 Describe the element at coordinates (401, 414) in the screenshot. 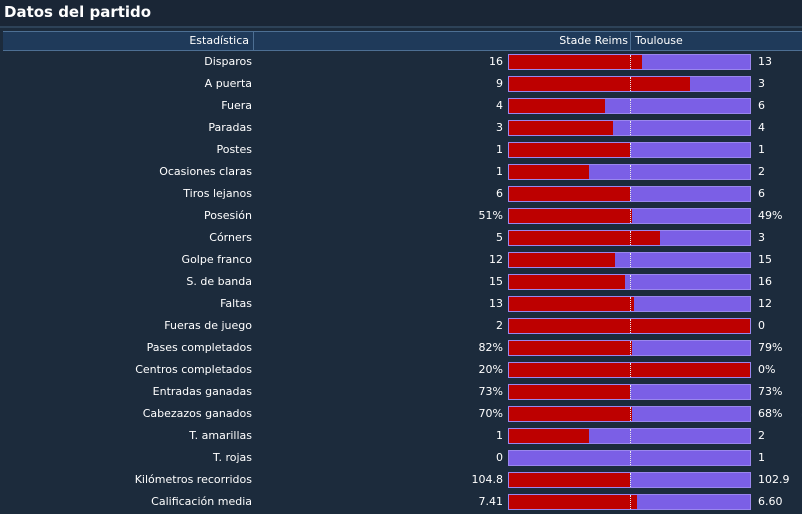

I see `stat-row: Cabezazos ganados 70% 68%` at that location.